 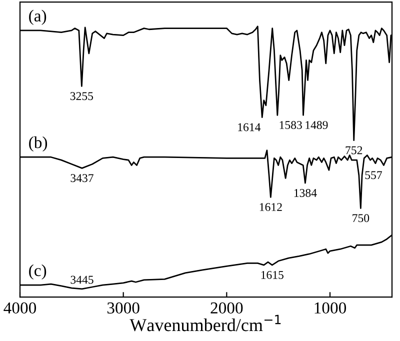 What do you see at coordinates (271, 207) in the screenshot?
I see `annotation: 1612` at bounding box center [271, 207].